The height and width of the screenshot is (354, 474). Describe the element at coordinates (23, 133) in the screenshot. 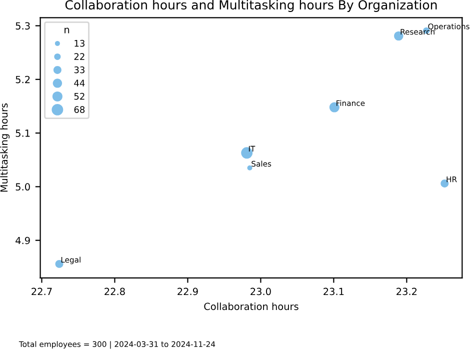

I see `y-tick-label: 5.1` at that location.